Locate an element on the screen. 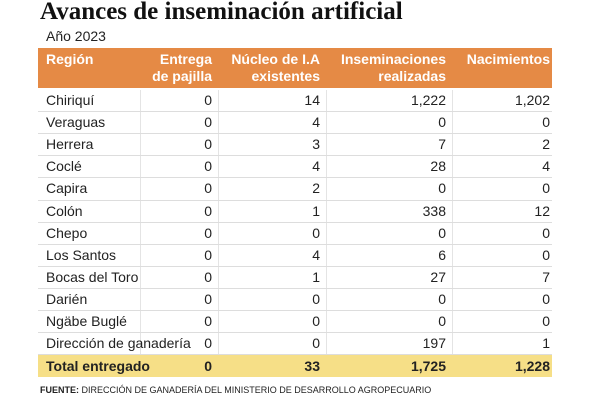 This screenshot has height=400, width=591. row-label: Chepo is located at coordinates (67, 232).